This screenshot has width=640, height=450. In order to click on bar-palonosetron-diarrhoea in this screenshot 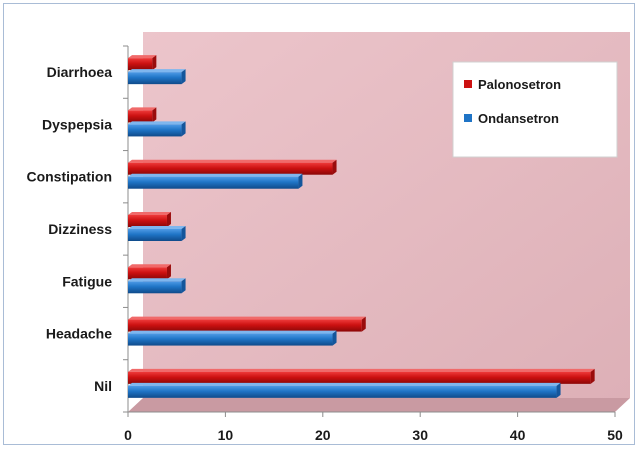, I will do `click(142, 63)`.